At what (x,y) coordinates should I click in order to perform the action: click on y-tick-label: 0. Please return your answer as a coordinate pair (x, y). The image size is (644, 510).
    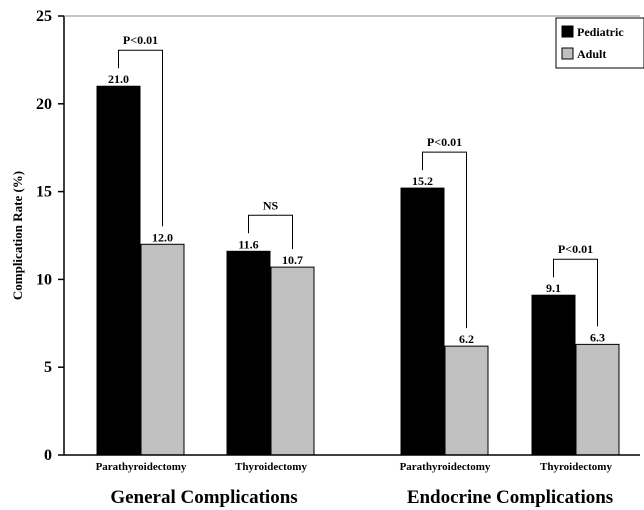
    Looking at the image, I should click on (48, 455).